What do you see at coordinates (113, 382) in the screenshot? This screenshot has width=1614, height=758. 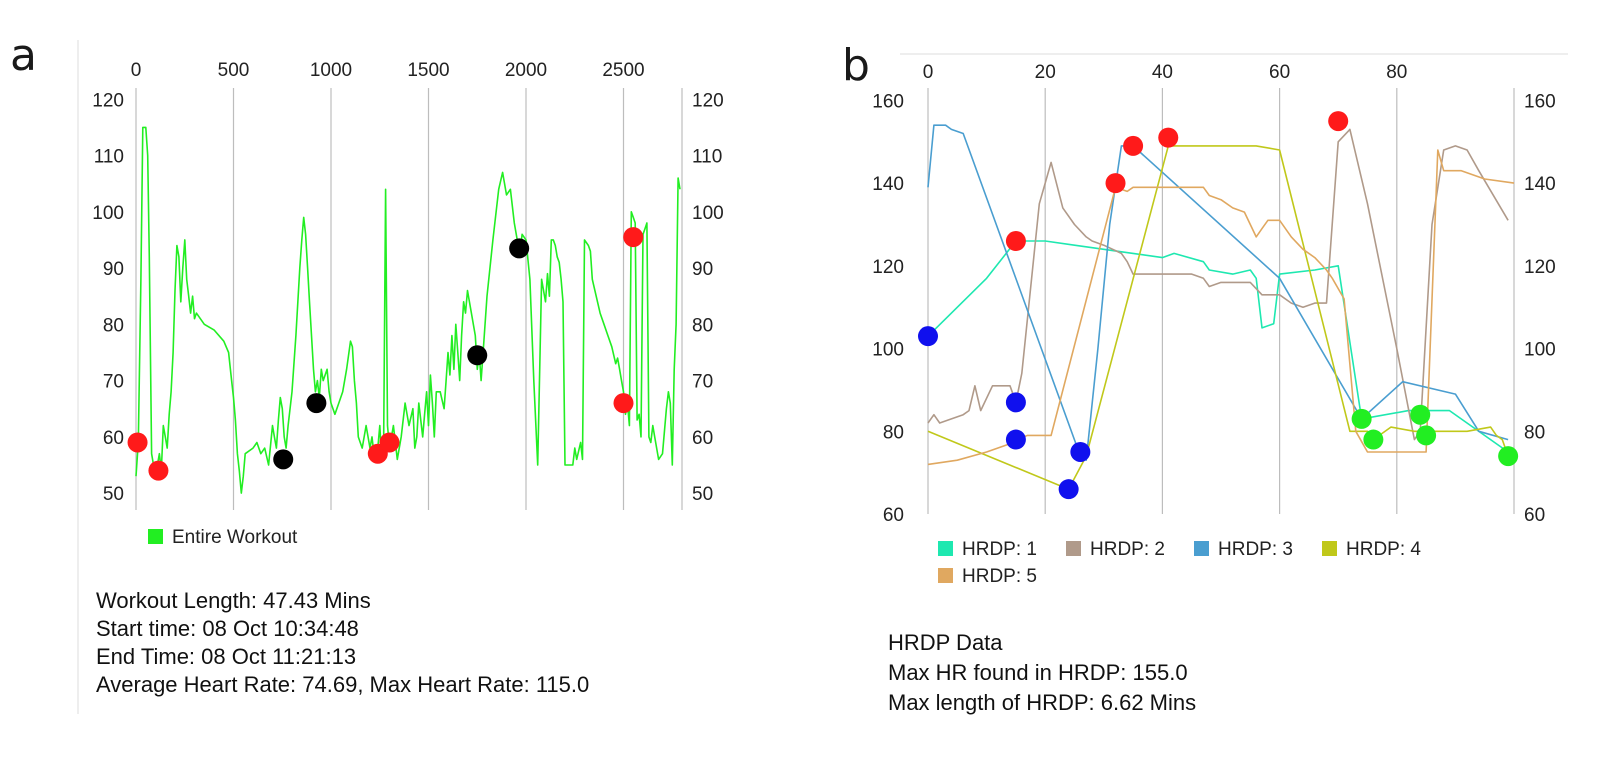 I see `y-tick-label-left: 70` at bounding box center [113, 382].